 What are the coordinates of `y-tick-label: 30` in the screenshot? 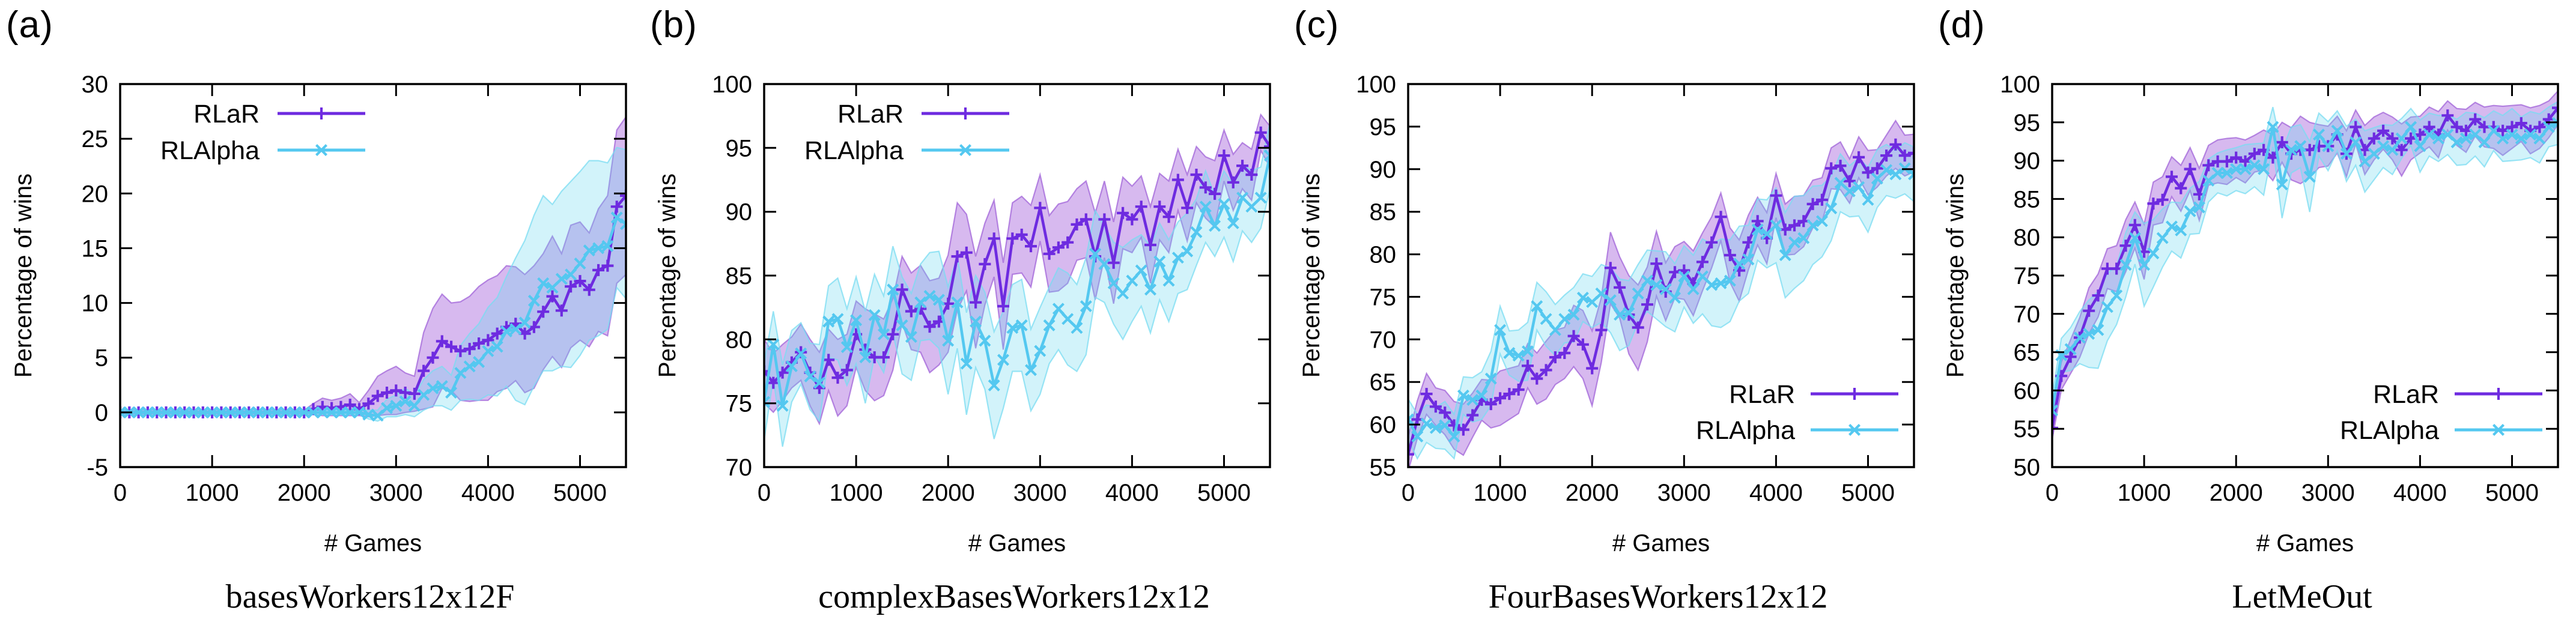 It's located at (95, 84).